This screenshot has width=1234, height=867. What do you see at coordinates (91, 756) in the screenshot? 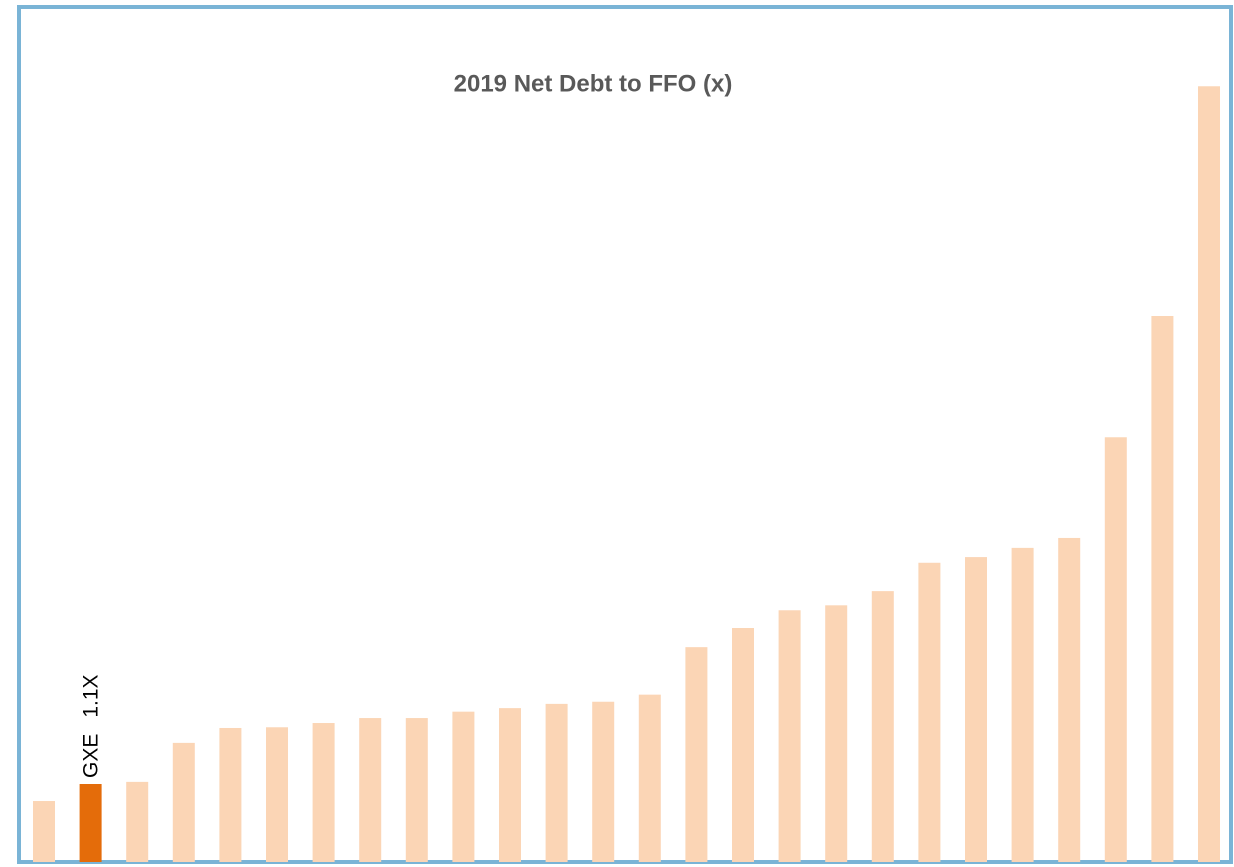
I see `category-label: GXE` at bounding box center [91, 756].